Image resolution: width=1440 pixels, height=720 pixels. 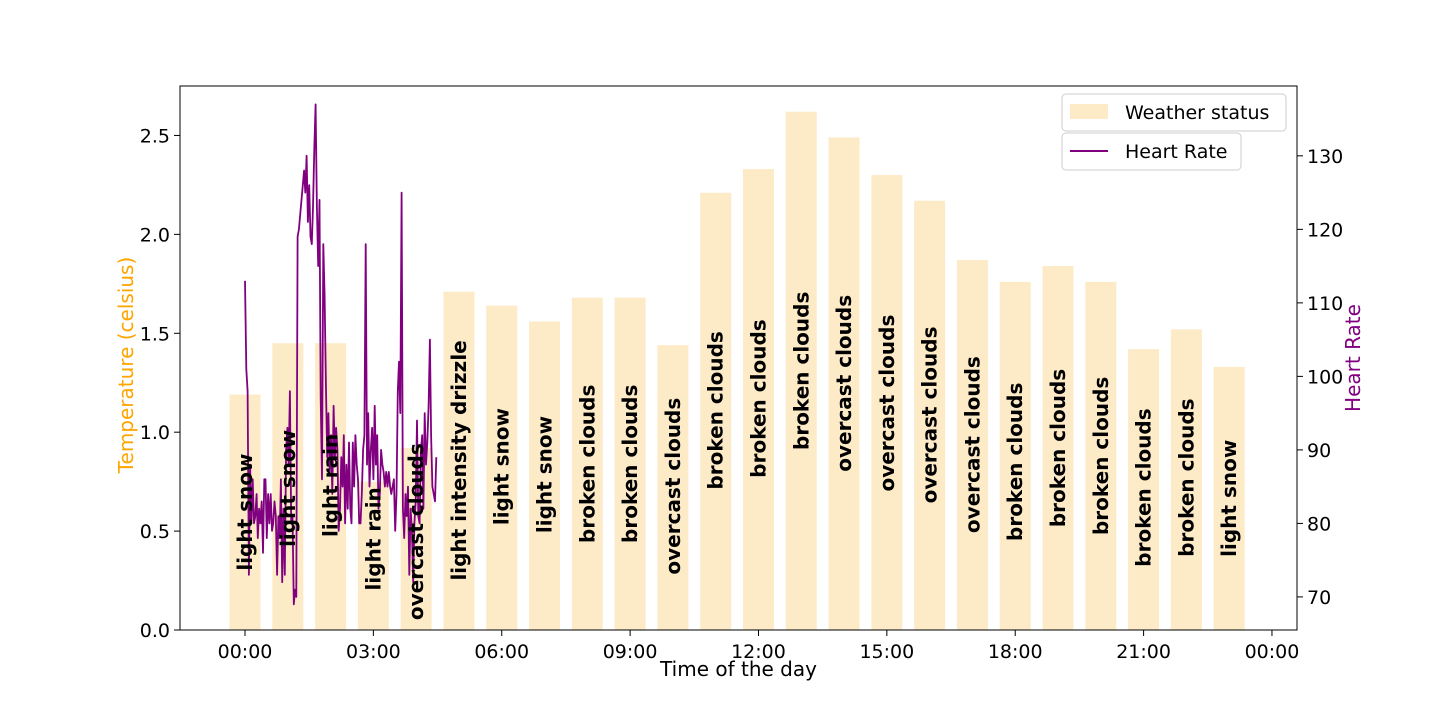 What do you see at coordinates (160, 383) in the screenshot?
I see `temperature-axis: 0.0 0.5 1.0 1.5 2.0 2.5` at bounding box center [160, 383].